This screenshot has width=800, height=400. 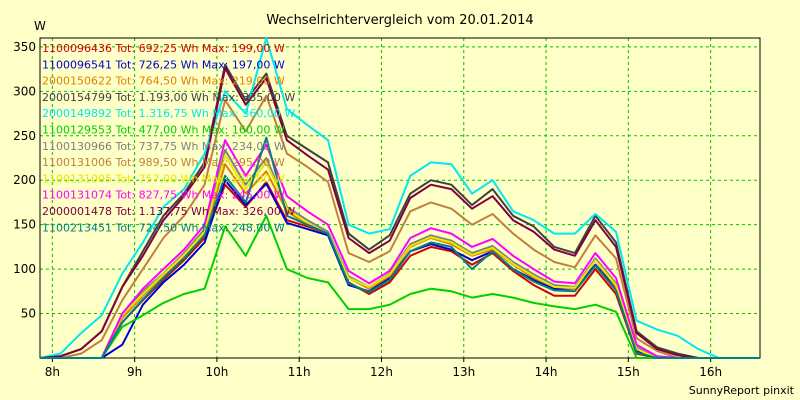 I want to click on x-tick-label: 10h, so click(x=216, y=372).